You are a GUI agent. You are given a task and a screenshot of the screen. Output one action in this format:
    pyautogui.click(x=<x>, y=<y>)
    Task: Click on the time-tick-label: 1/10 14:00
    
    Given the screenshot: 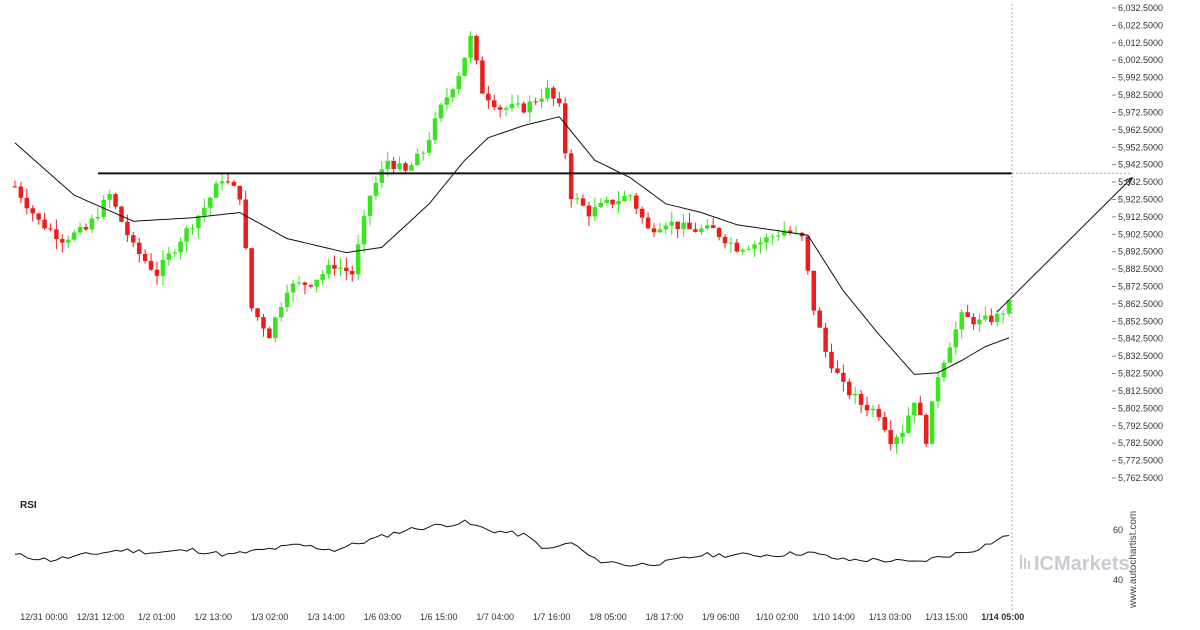 What is the action you would take?
    pyautogui.click(x=833, y=617)
    